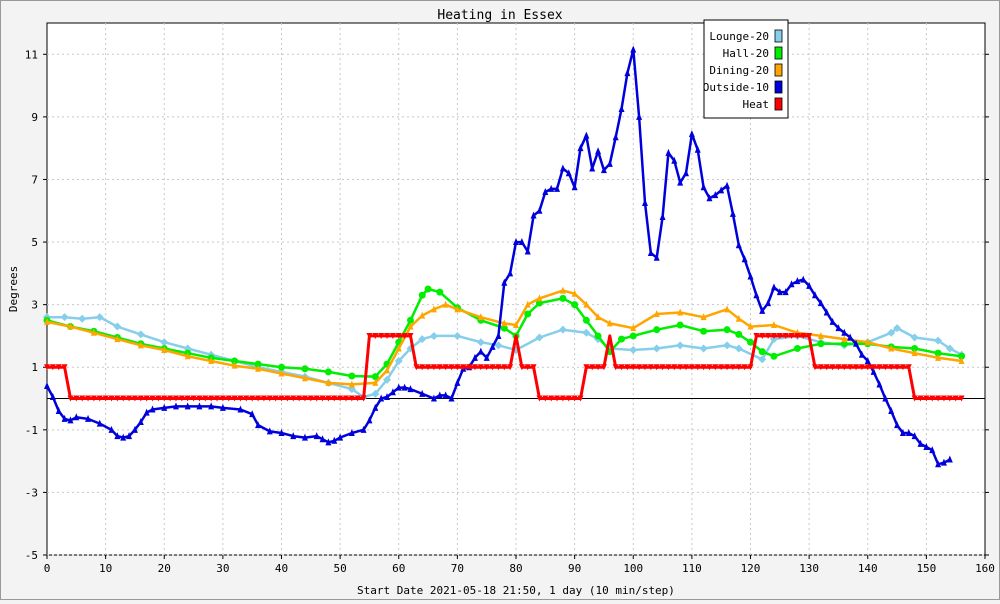  What do you see at coordinates (926, 568) in the screenshot?
I see `x-tick-label: 150` at bounding box center [926, 568].